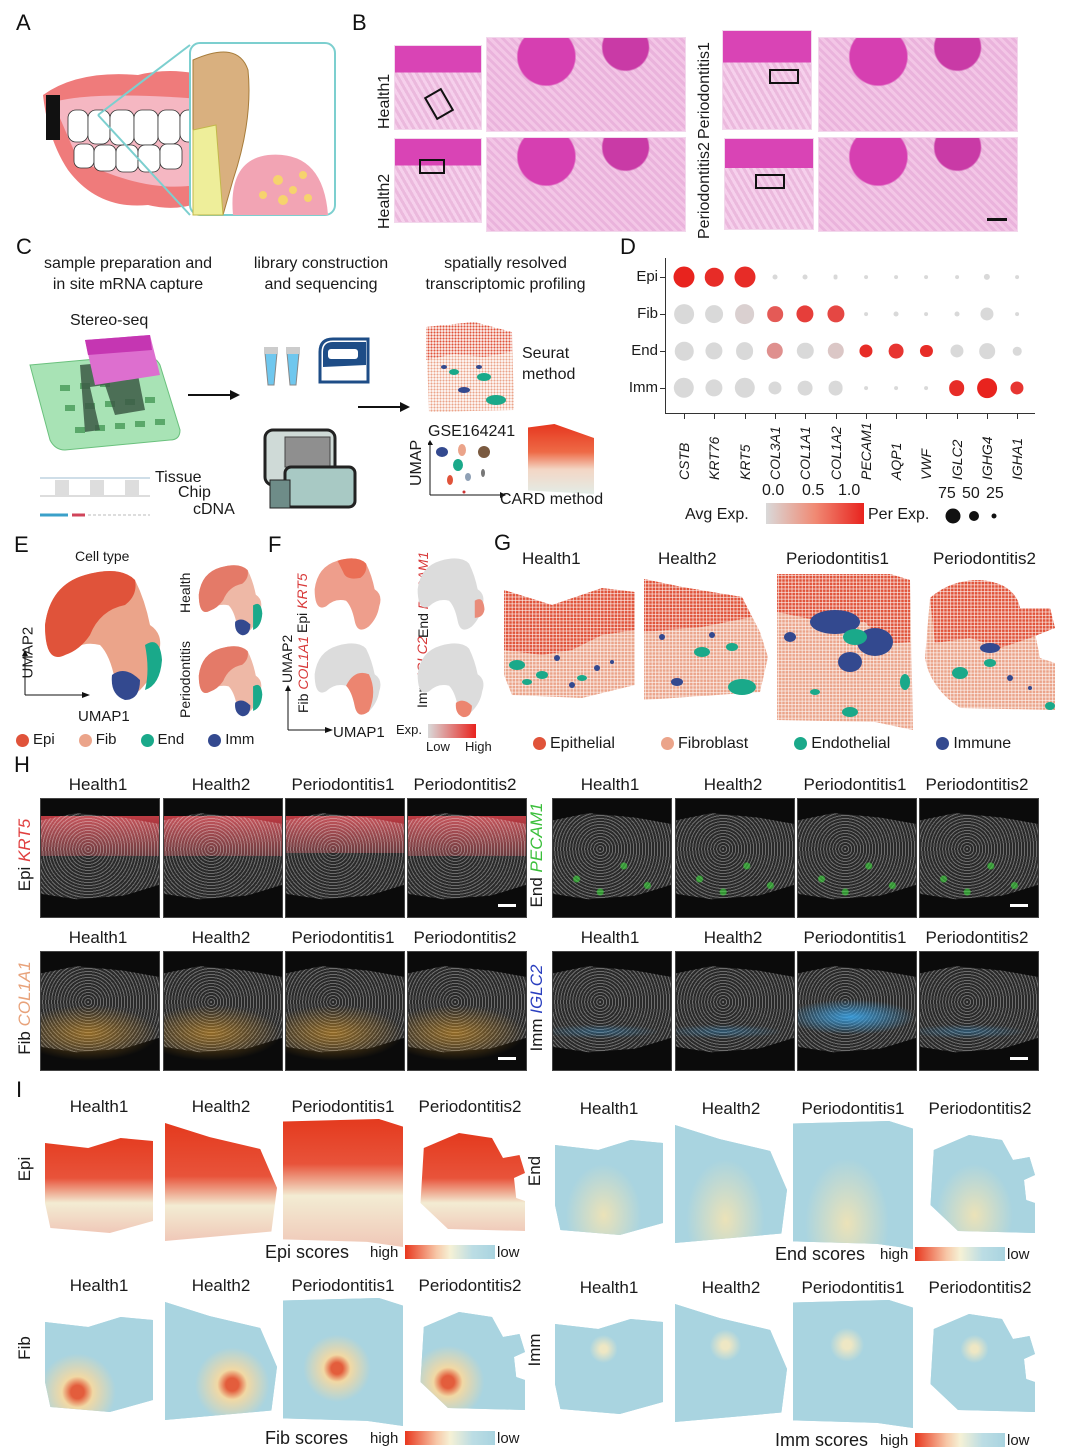  Describe the element at coordinates (586, 184) in the screenshot. I see `he-zoom-health2` at that location.